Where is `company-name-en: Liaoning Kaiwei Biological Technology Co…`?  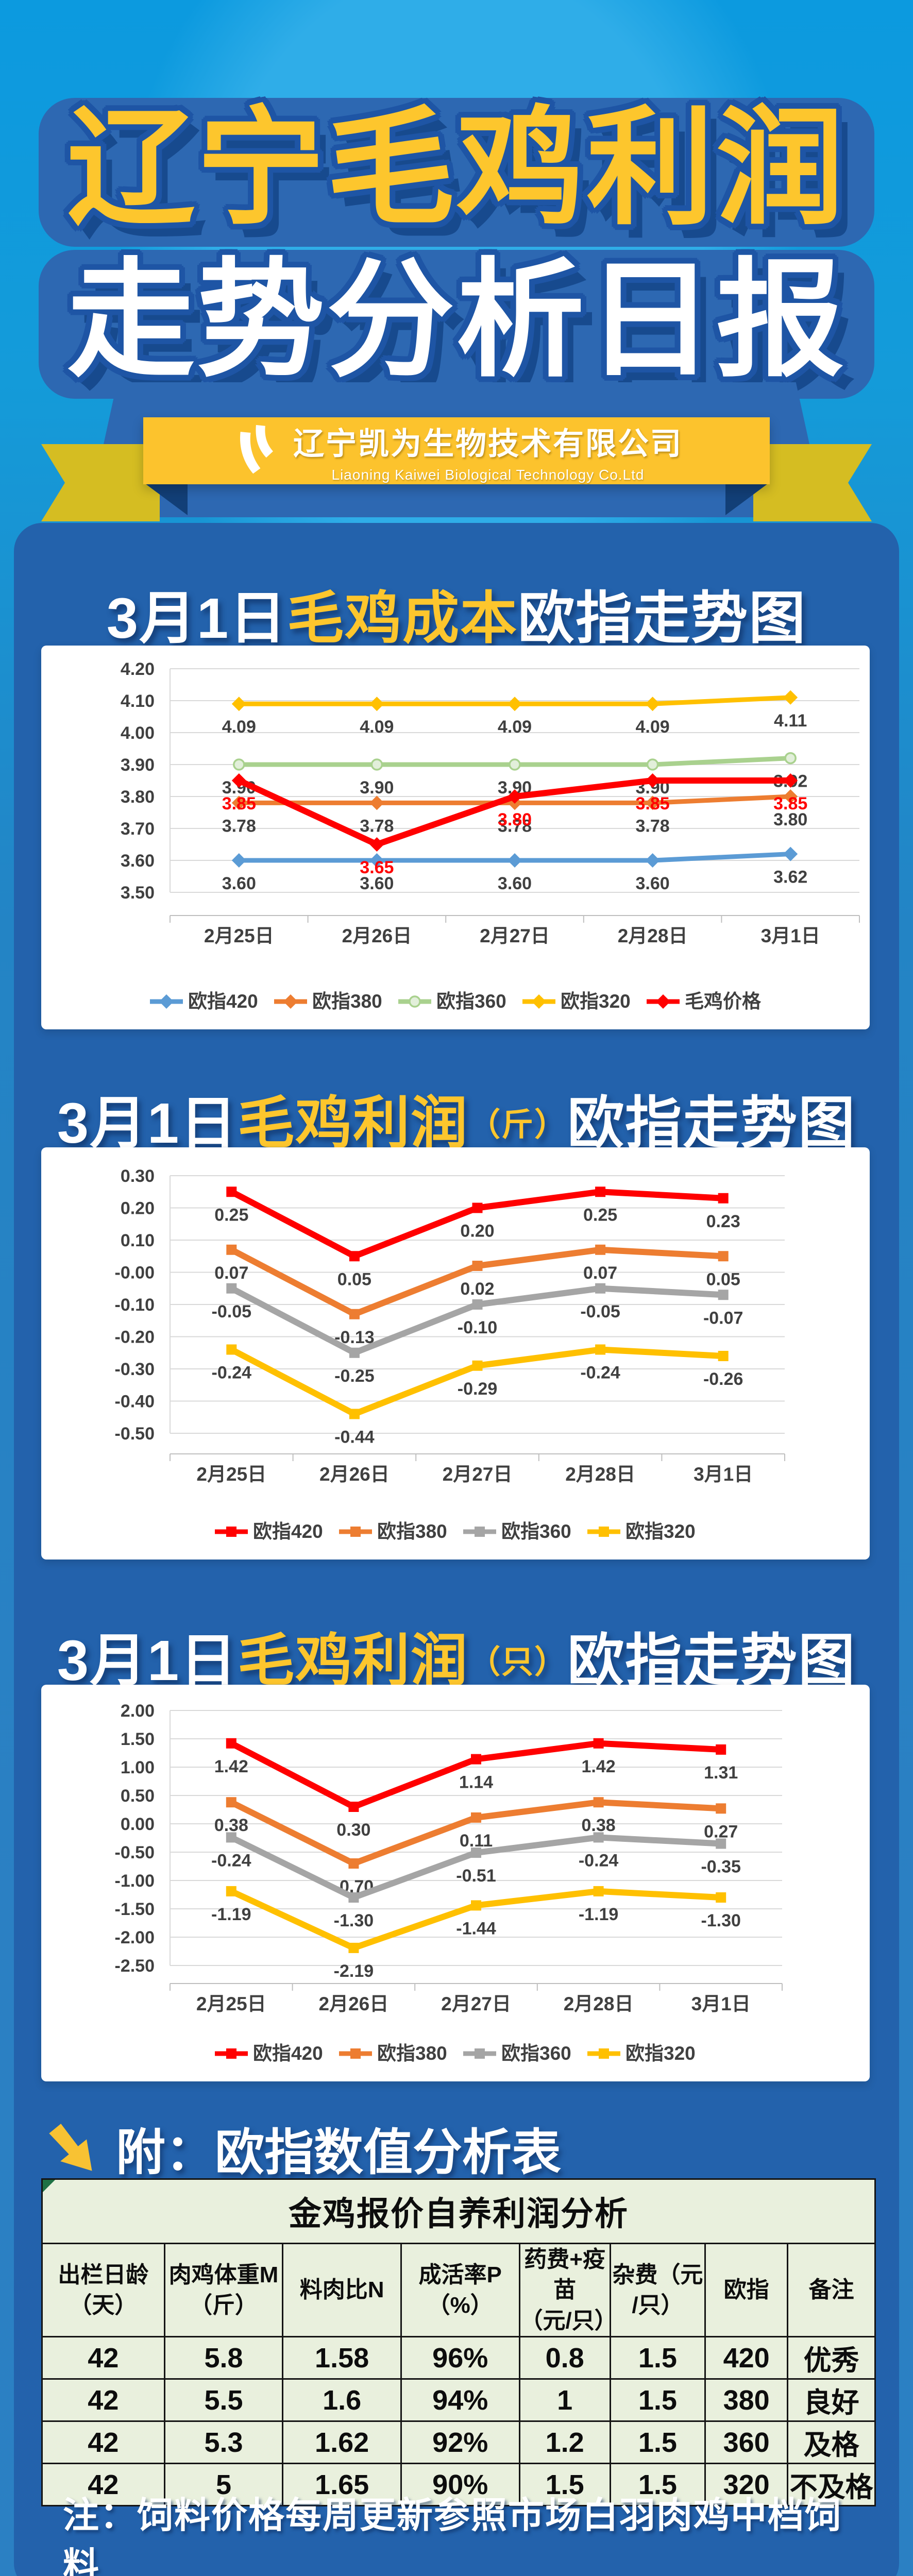 company-name-en: Liaoning Kaiwei Biological Technology Co… is located at coordinates (488, 474).